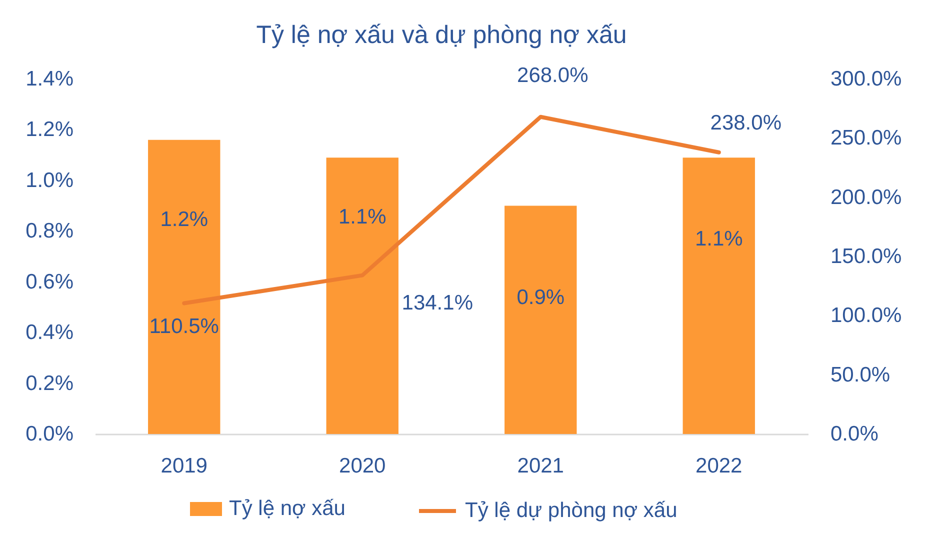  Describe the element at coordinates (184, 326) in the screenshot. I see `data-label: 110.5%` at that location.